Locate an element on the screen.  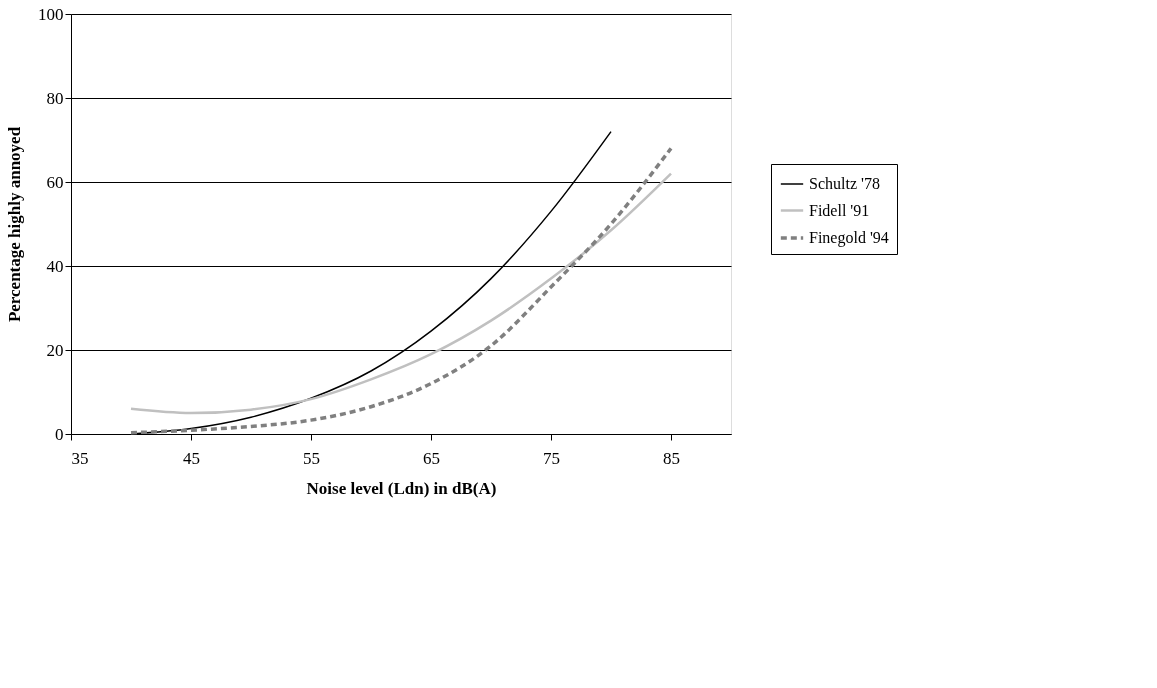
y-tick-label: 40 is located at coordinates (55, 266).